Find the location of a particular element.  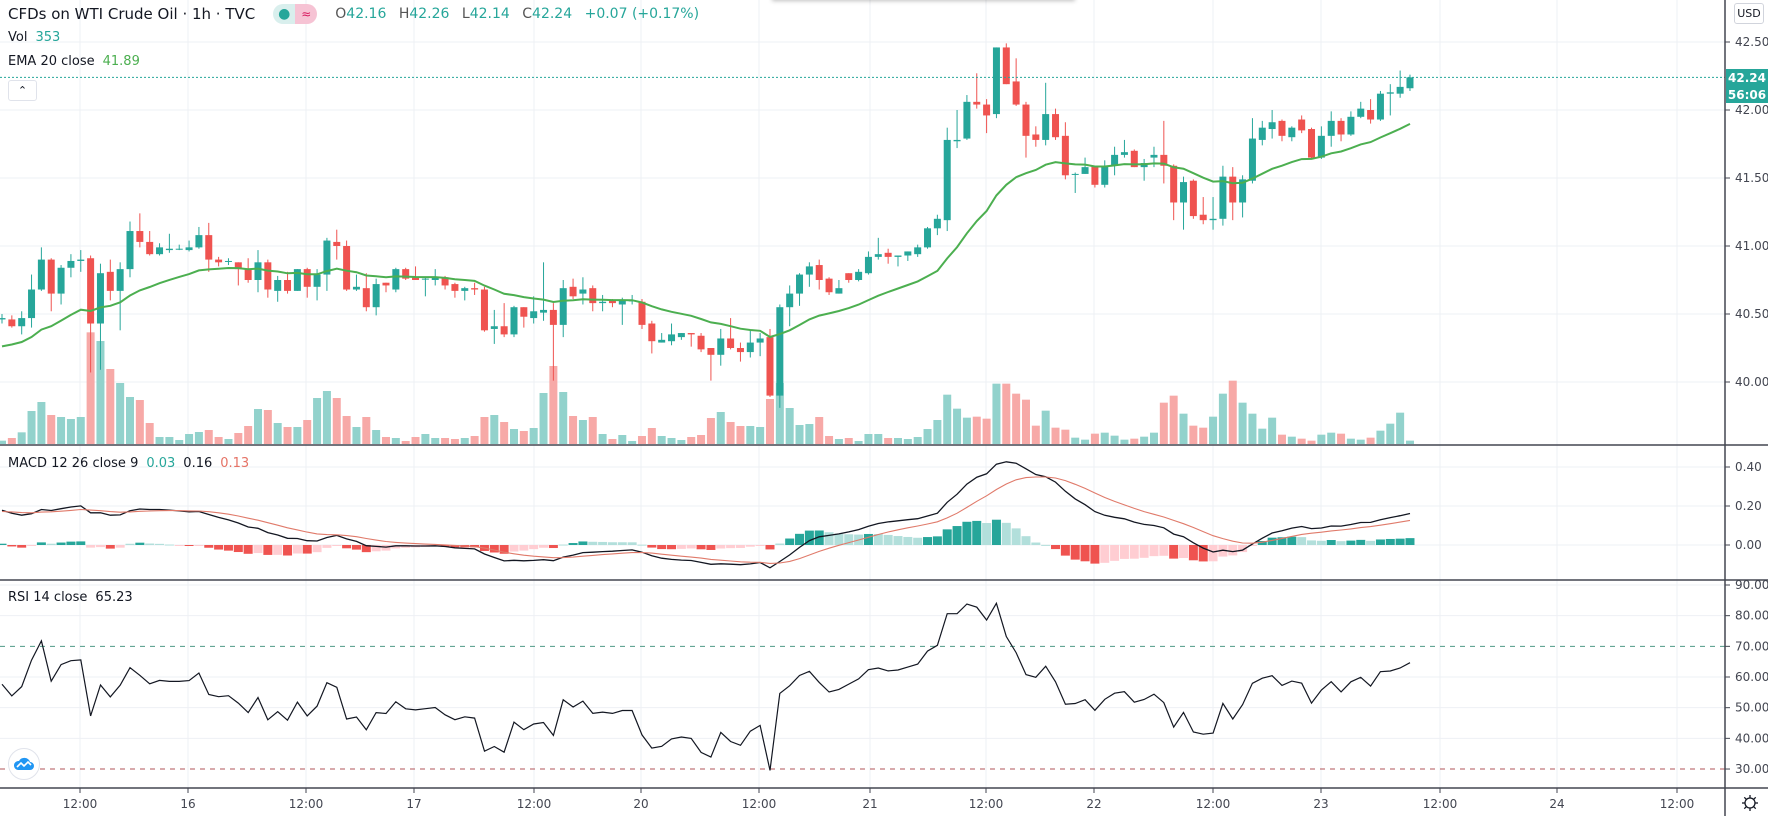

macd-legend: MACD 12 26 close 9 0.03 0.16 0.13 is located at coordinates (128, 463).